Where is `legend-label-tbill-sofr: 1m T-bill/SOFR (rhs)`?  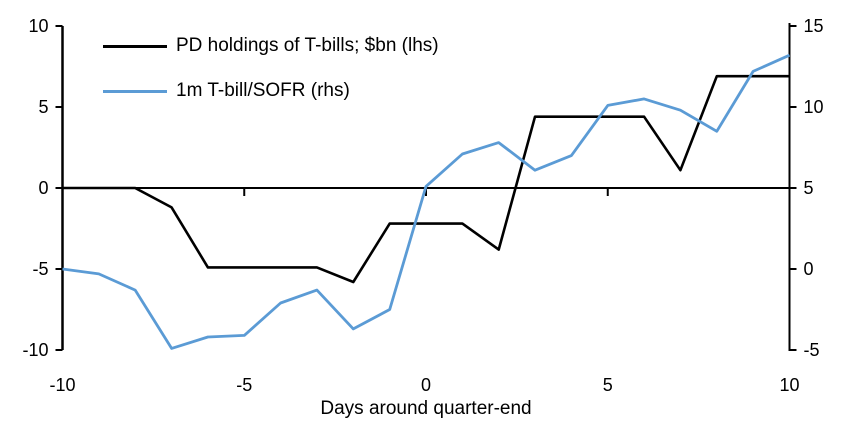
legend-label-tbill-sofr: 1m T-bill/SOFR (rhs) is located at coordinates (263, 90).